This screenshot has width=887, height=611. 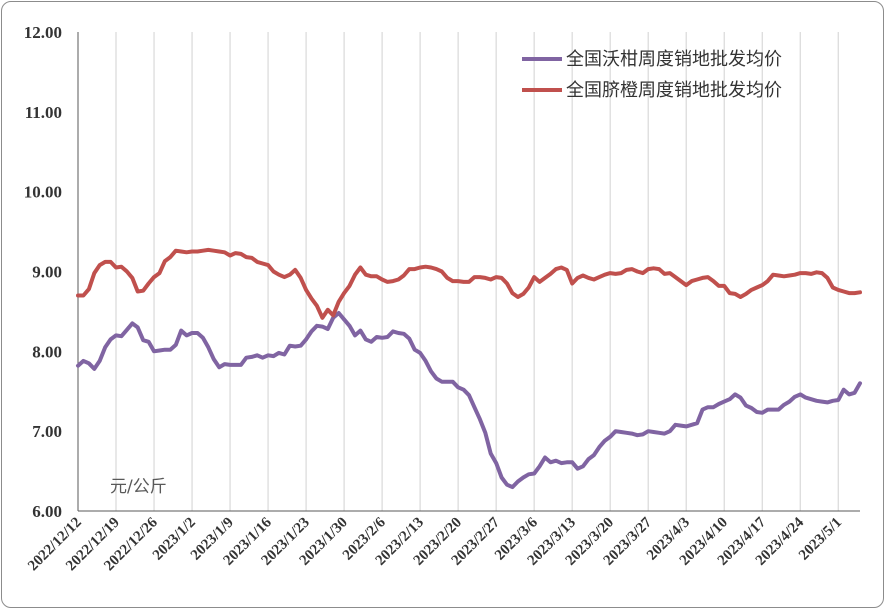 What do you see at coordinates (43, 32) in the screenshot?
I see `y-tick-label: 12.00` at bounding box center [43, 32].